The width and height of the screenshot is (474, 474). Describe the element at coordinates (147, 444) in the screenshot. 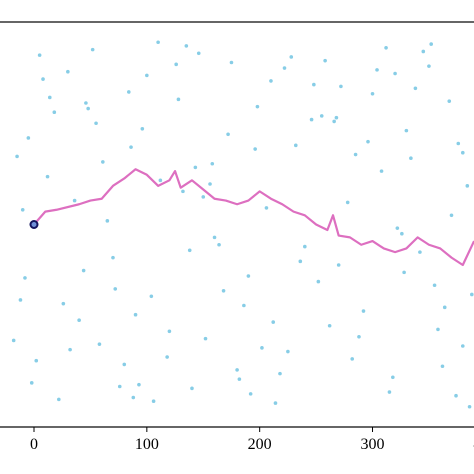

I see `x-tick-label: 100` at that location.